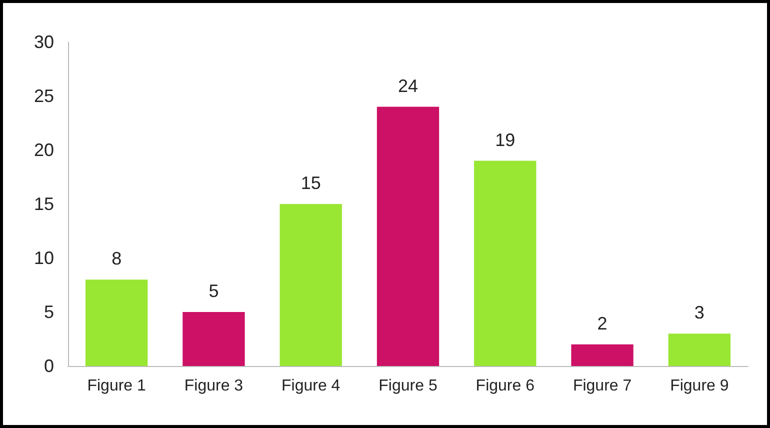  I want to click on data-label: 3, so click(699, 312).